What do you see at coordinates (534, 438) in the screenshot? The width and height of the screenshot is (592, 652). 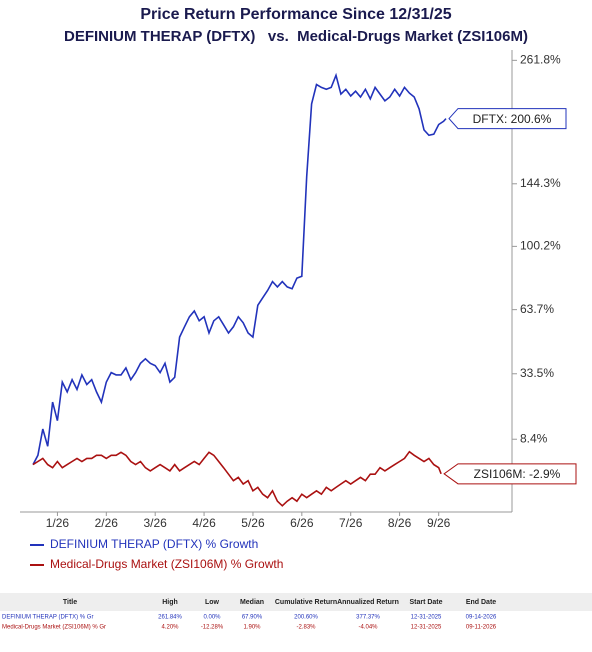 I see `y-tick-label: 8.4%` at bounding box center [534, 438].